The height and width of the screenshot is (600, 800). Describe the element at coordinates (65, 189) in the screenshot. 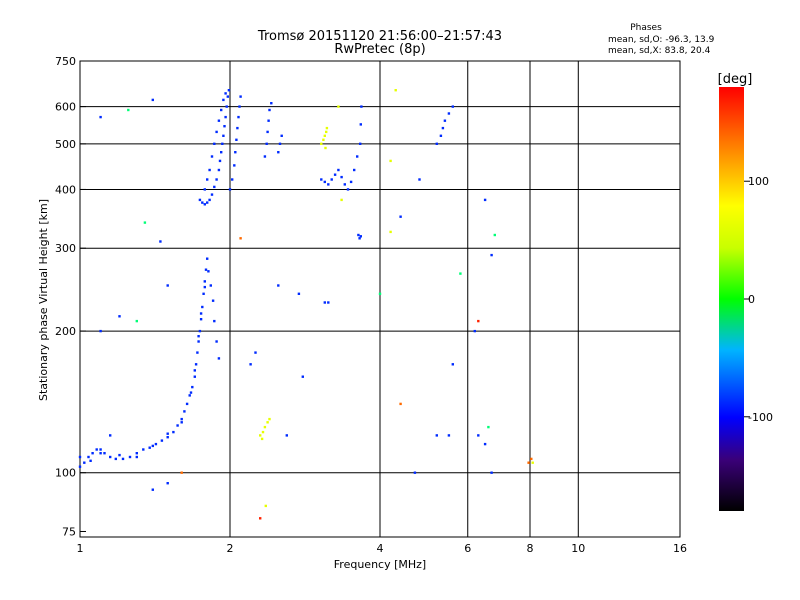

I see `y-tick-label: 400` at that location.